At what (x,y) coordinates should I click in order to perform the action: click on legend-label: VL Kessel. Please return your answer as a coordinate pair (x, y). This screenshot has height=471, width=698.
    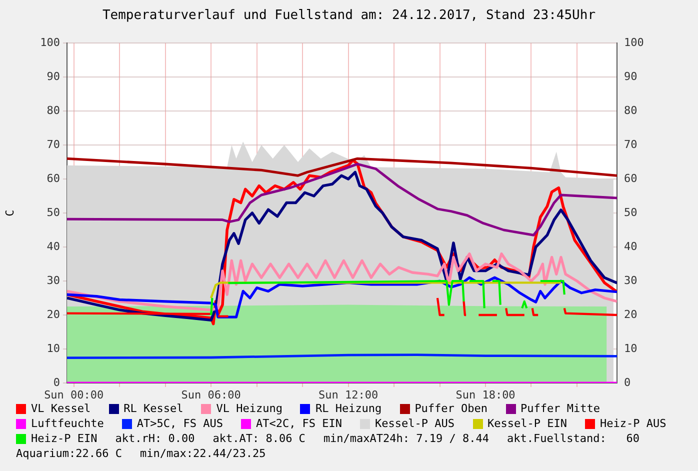
    Looking at the image, I should click on (60, 408).